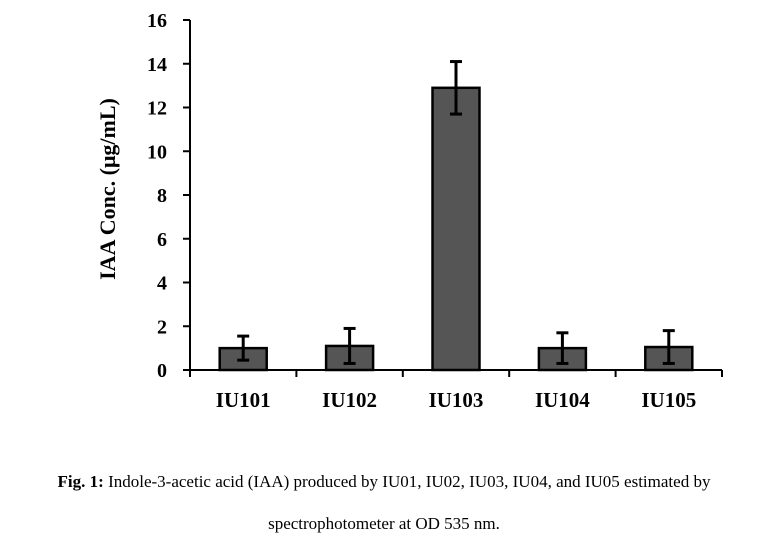  What do you see at coordinates (162, 240) in the screenshot?
I see `y-tick-label: 6` at bounding box center [162, 240].